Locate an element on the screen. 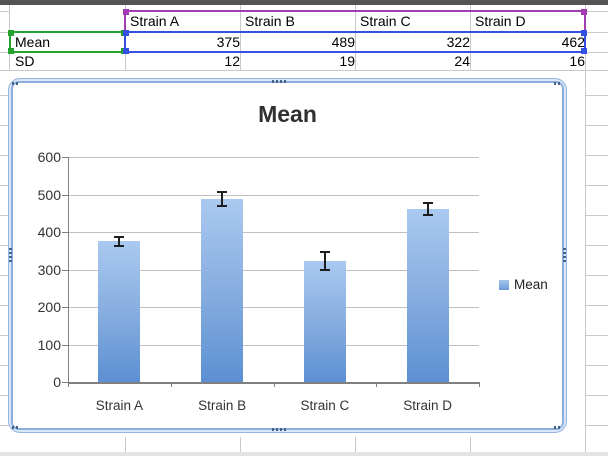  cell-sd-strain-d: 16 is located at coordinates (577, 61).